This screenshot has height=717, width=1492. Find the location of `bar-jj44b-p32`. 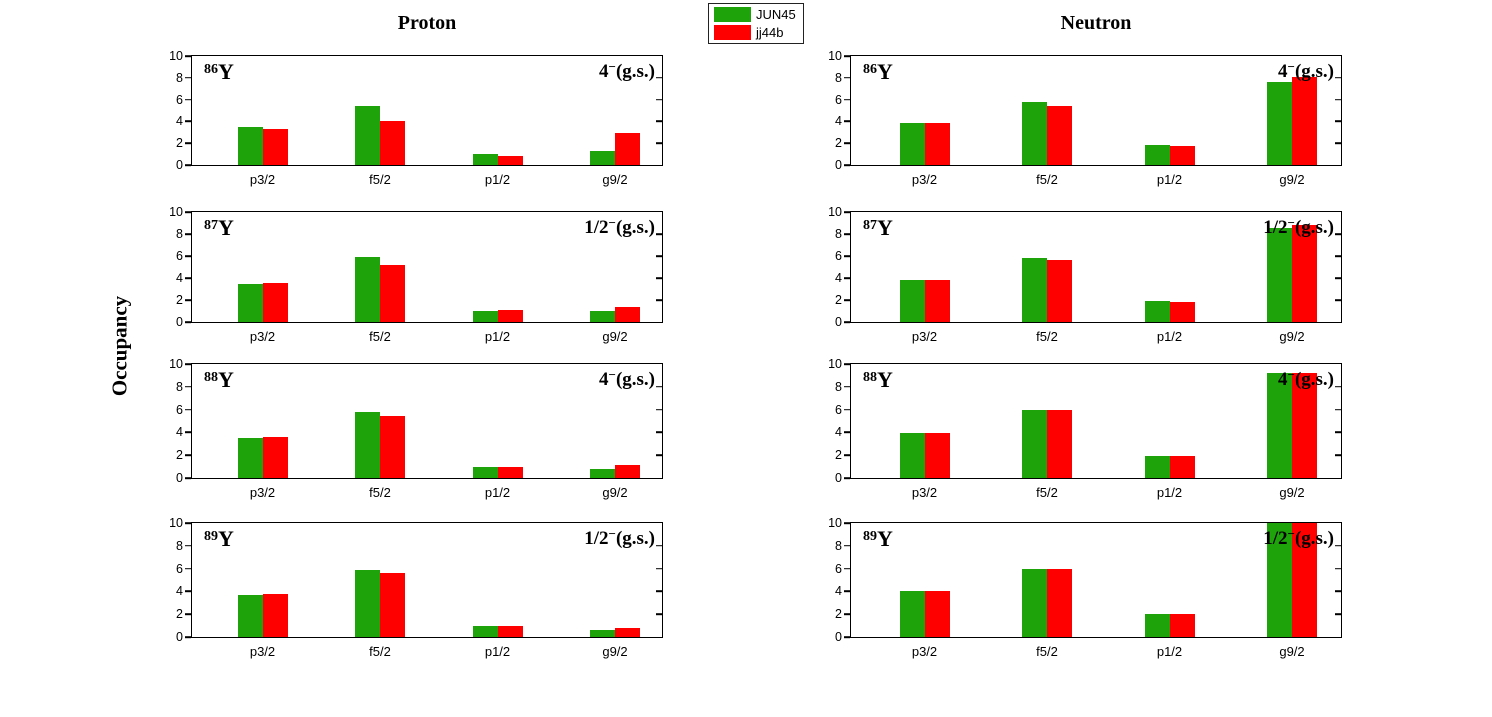

bar-jj44b-p32 is located at coordinates (275, 302).